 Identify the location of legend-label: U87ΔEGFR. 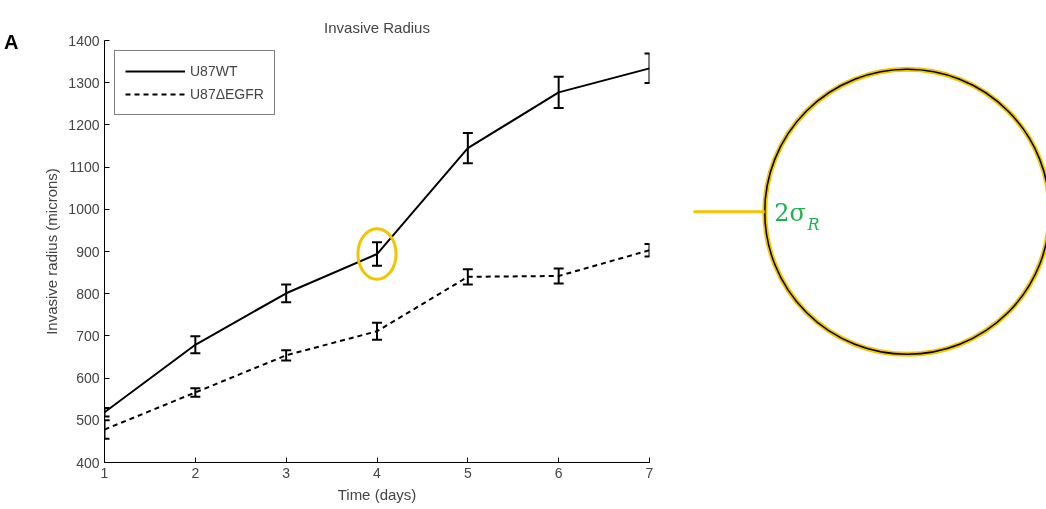
(227, 94).